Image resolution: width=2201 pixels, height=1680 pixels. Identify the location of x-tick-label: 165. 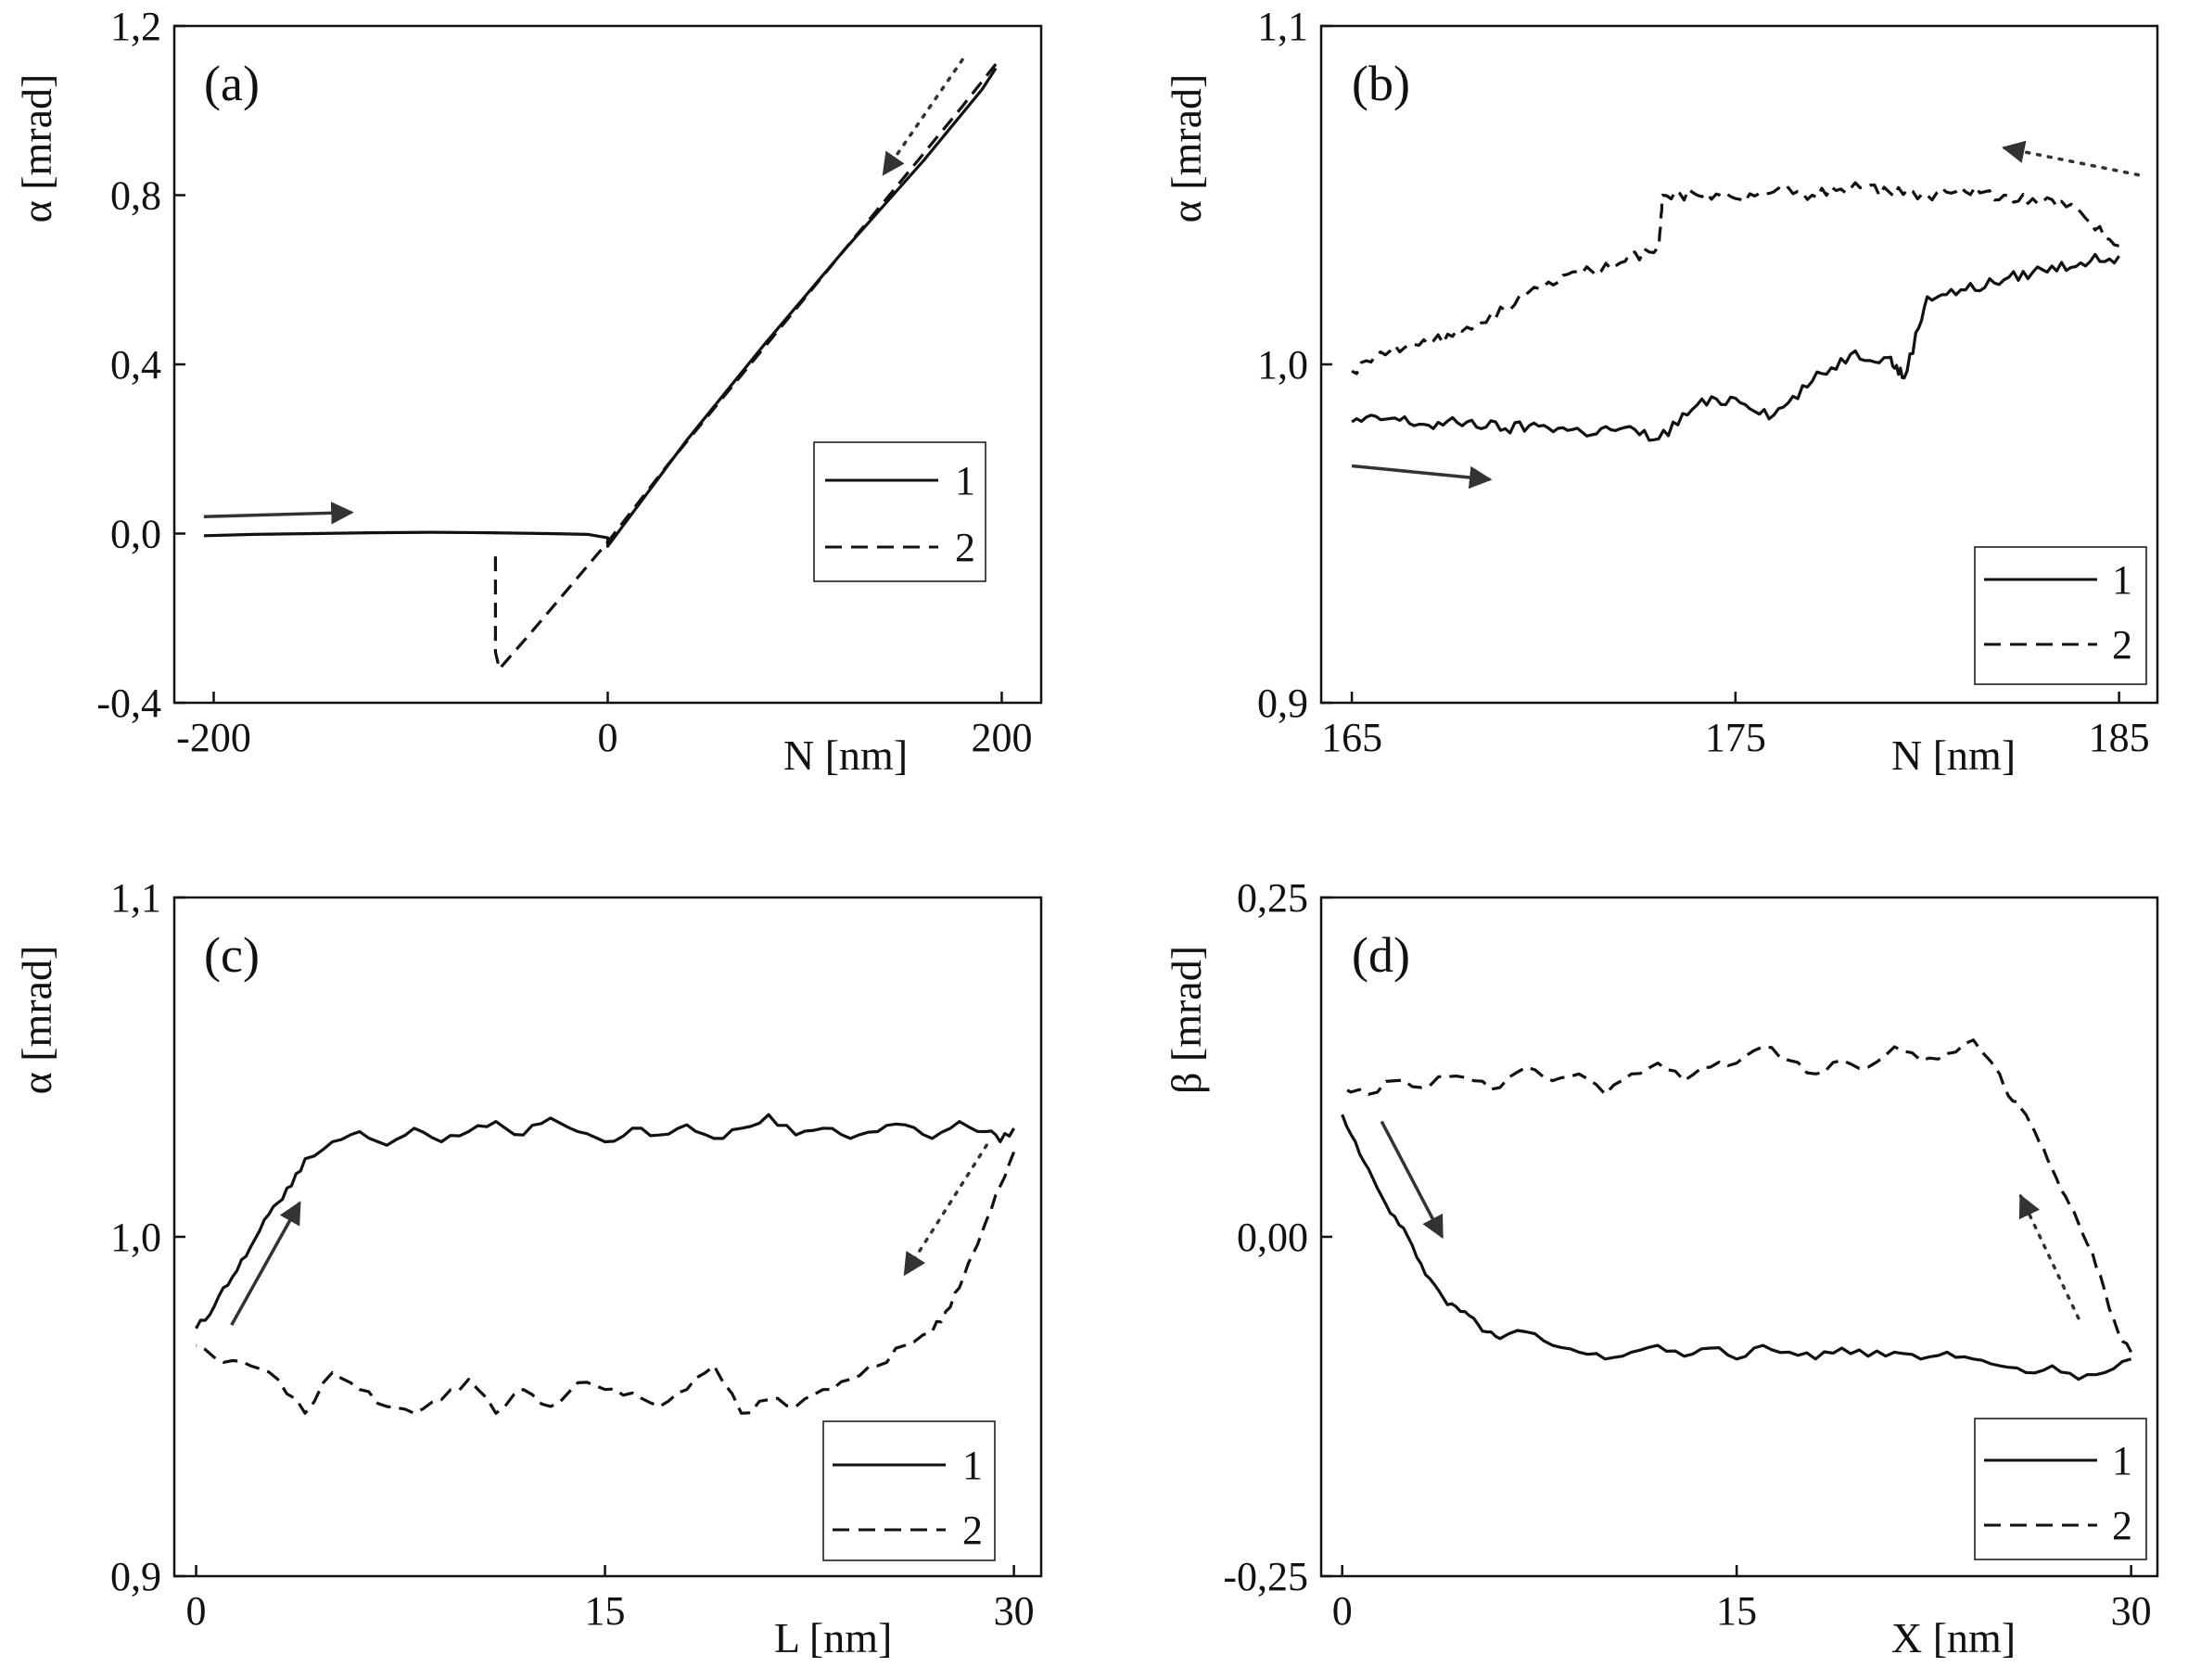
(1351, 737).